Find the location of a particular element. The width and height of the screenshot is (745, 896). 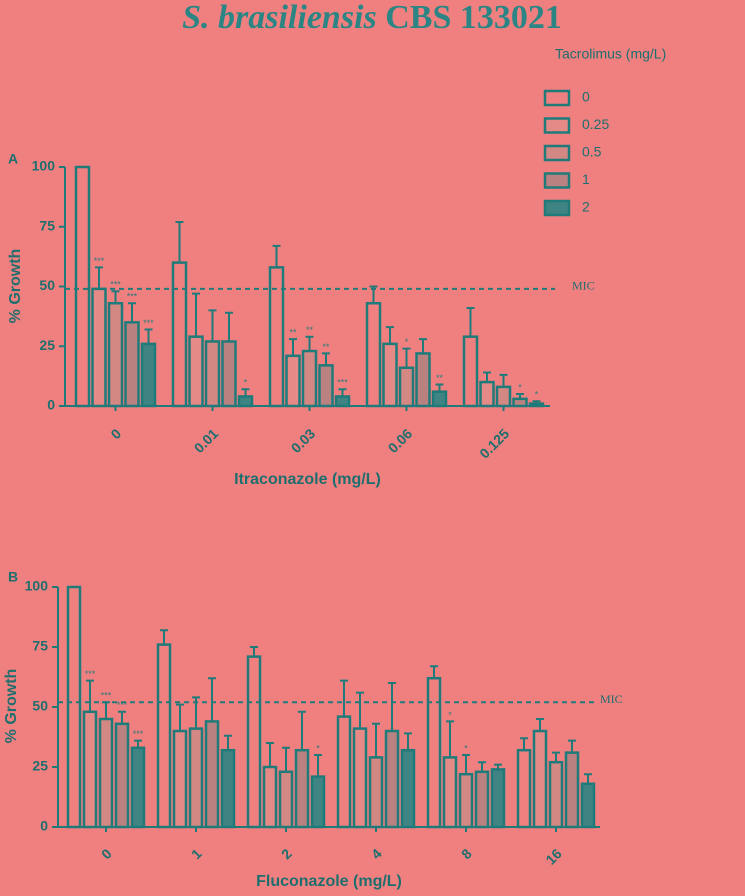

x-tick-label: 2 is located at coordinates (286, 853).